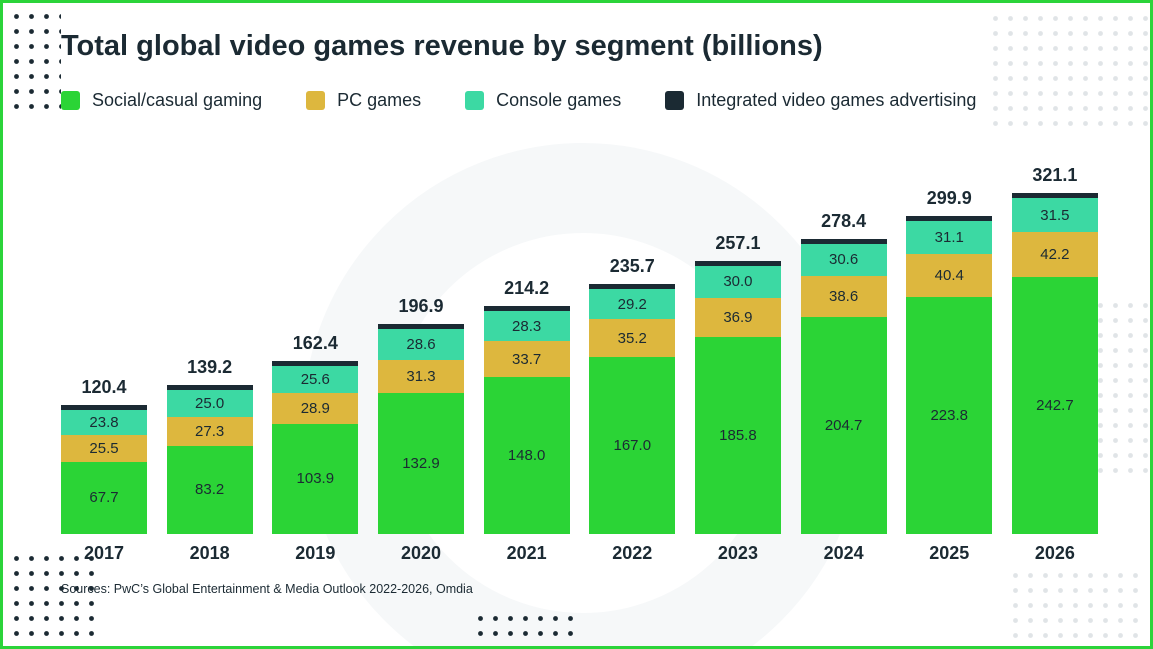 The height and width of the screenshot is (649, 1153). Describe the element at coordinates (632, 552) in the screenshot. I see `year-label: 2022` at that location.